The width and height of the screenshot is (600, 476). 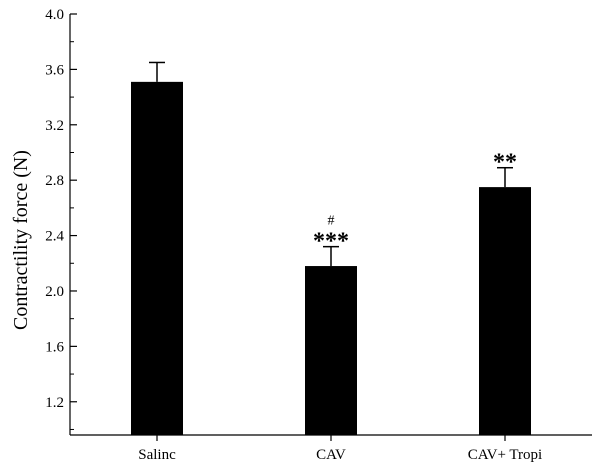 I want to click on y-tick-label: 4.0, so click(x=54, y=15).